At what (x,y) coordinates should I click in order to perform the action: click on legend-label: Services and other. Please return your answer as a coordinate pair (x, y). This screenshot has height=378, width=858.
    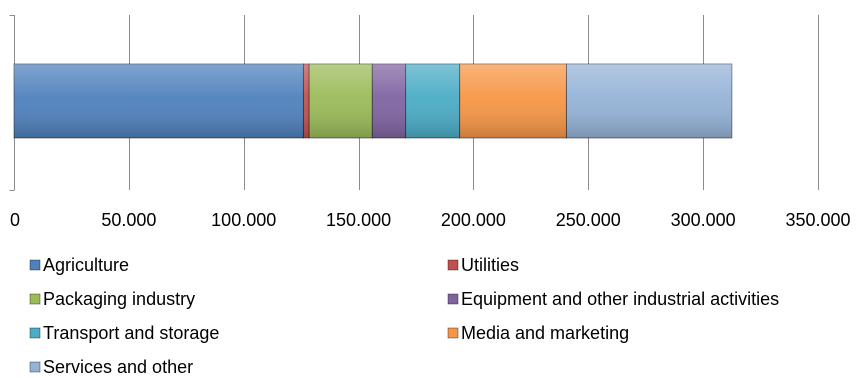
    Looking at the image, I should click on (118, 367).